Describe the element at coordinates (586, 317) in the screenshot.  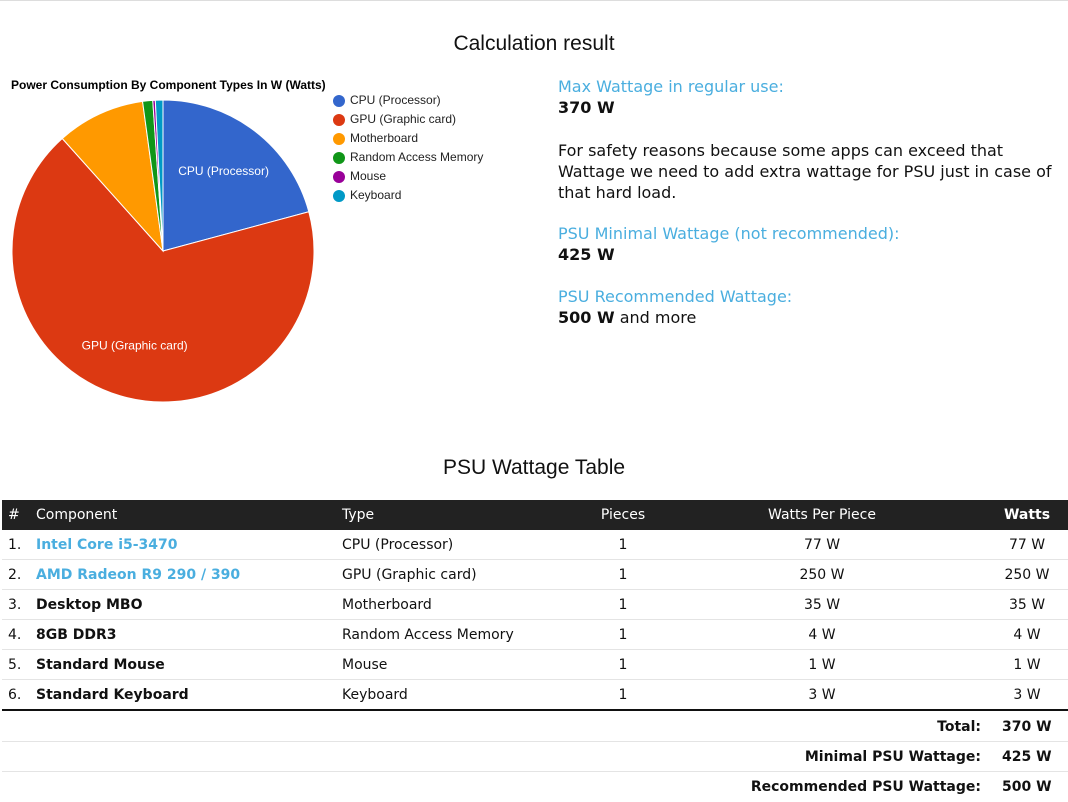
I see `info-value: 500 W` at that location.